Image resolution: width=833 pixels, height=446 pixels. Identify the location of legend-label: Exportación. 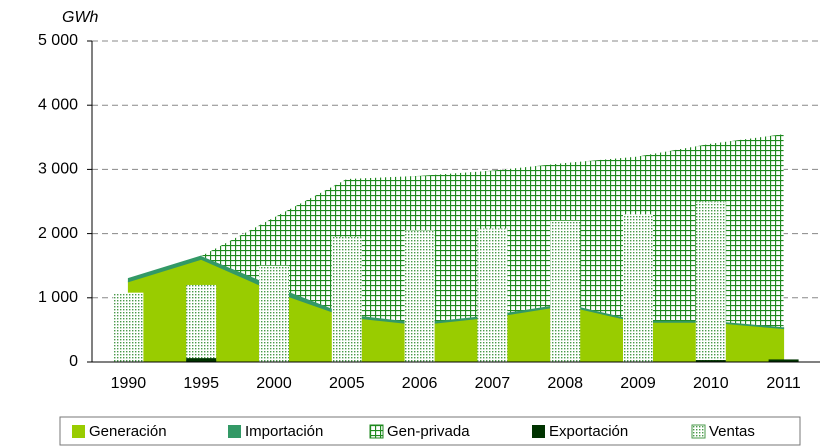
(588, 431).